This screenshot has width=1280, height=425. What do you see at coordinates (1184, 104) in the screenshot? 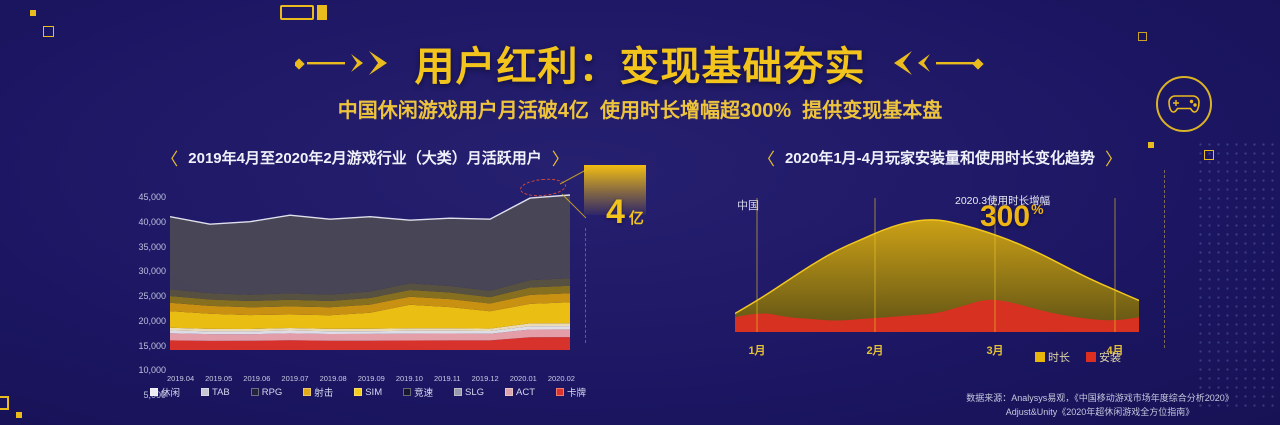
I see `gamepad-icon` at bounding box center [1184, 104].